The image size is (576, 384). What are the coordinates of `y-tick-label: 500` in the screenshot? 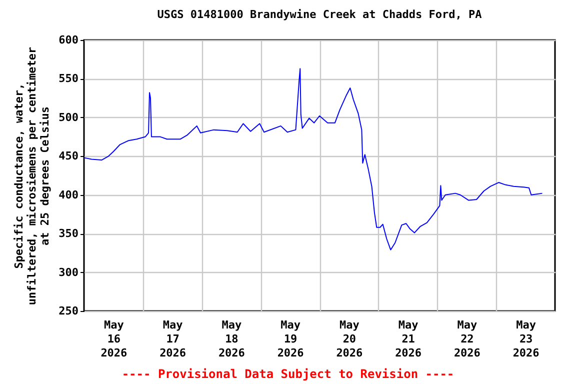 It's located at (68, 117).